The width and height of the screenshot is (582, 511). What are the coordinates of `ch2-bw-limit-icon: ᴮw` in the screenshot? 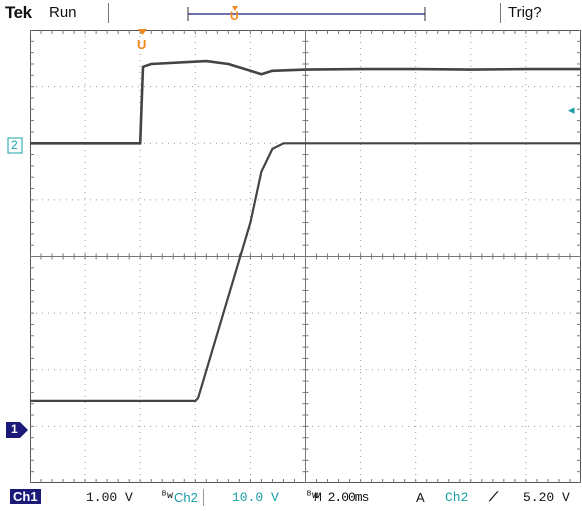 It's located at (312, 496).